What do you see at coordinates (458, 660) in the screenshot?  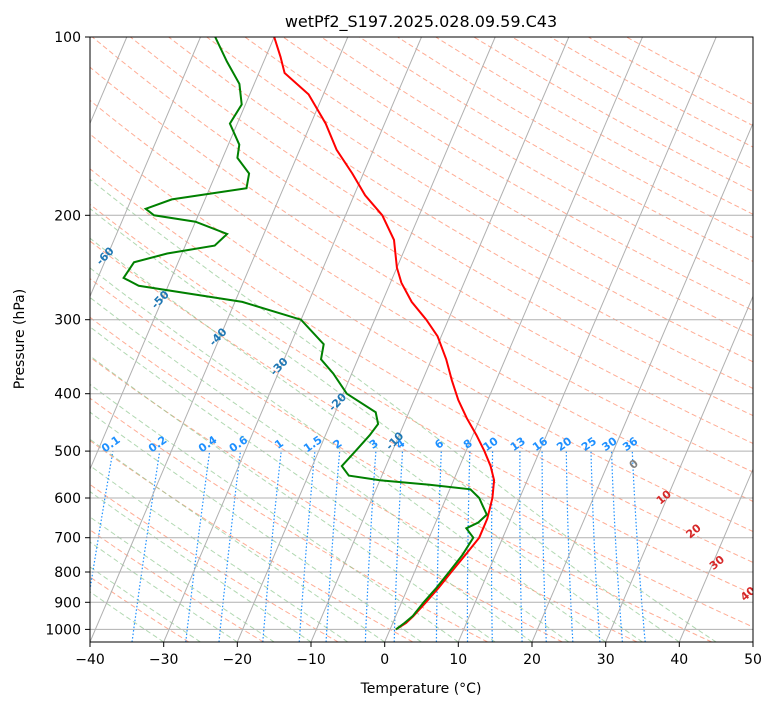 I see `x-tick-label: 10` at bounding box center [458, 660].